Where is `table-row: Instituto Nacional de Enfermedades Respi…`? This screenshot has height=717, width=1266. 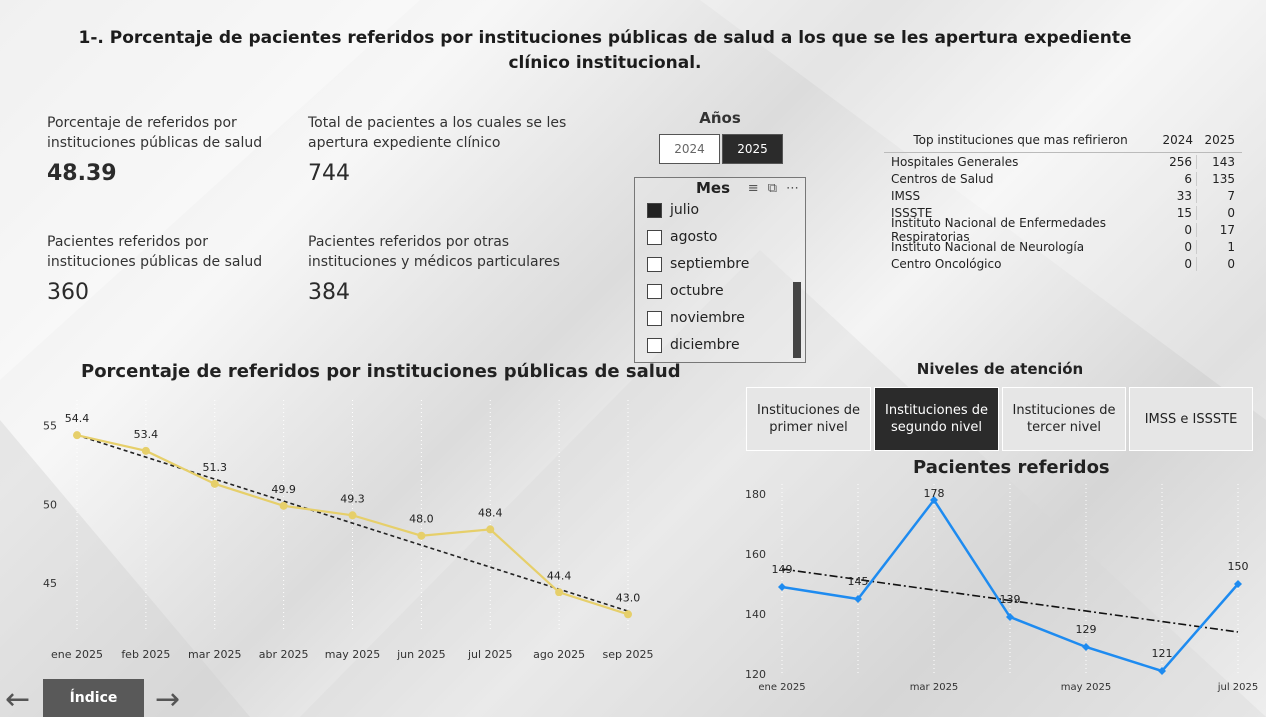 table-row: Instituto Nacional de Enfermedades Respi… is located at coordinates (1063, 230).